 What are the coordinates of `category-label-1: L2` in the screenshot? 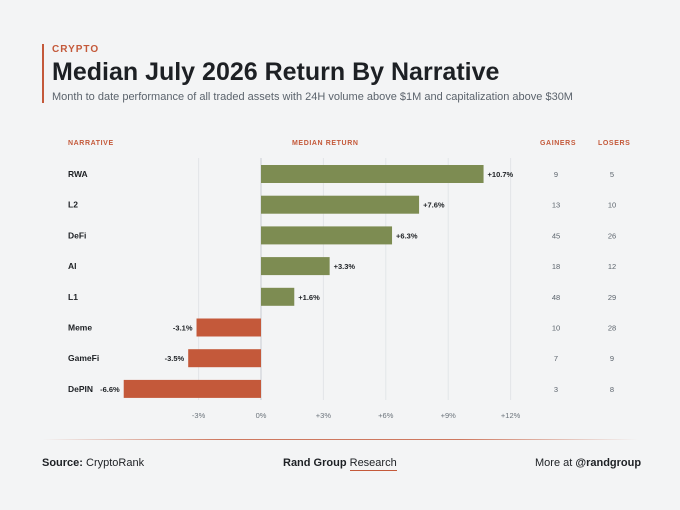 It's located at (73, 205).